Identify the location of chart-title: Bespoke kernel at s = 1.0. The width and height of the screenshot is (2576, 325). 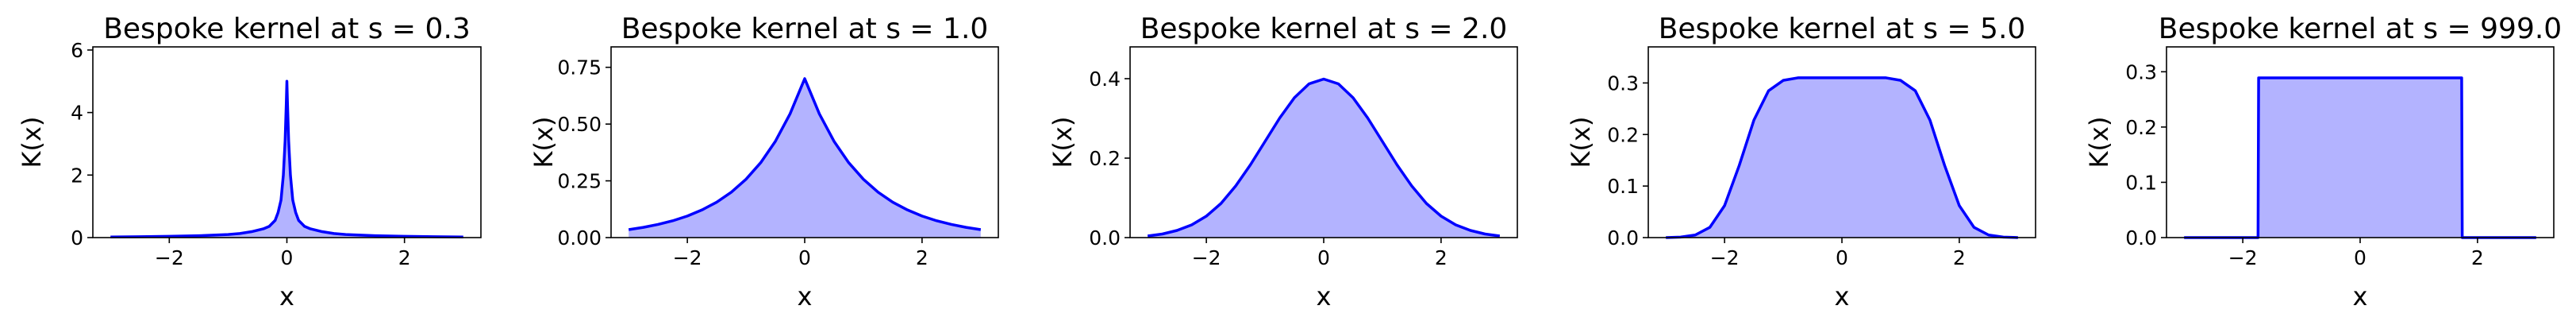
(805, 29).